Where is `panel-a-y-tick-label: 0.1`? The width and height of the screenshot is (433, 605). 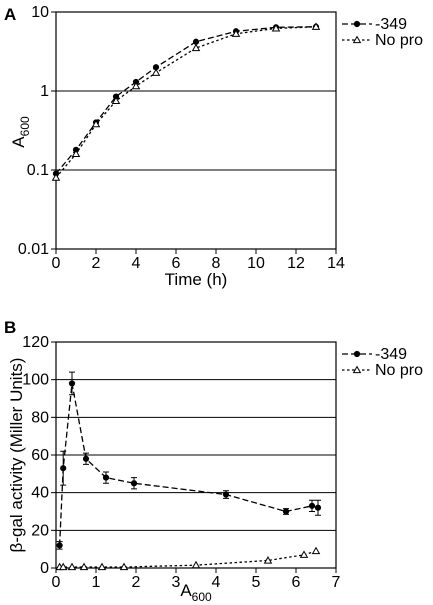
panel-a-y-tick-label: 0.1 is located at coordinates (38, 170).